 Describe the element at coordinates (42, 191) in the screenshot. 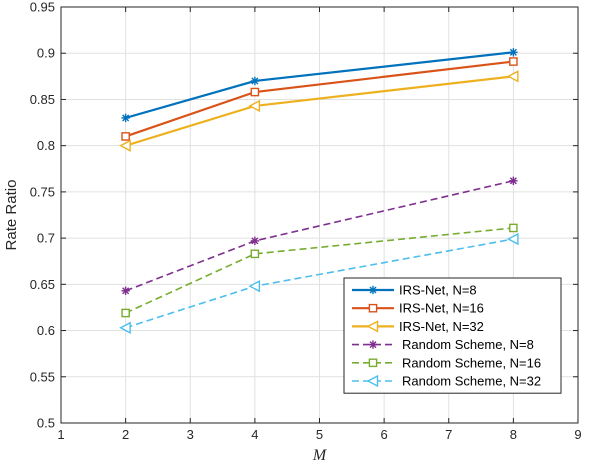

I see `y-tick-label: 0.75` at that location.